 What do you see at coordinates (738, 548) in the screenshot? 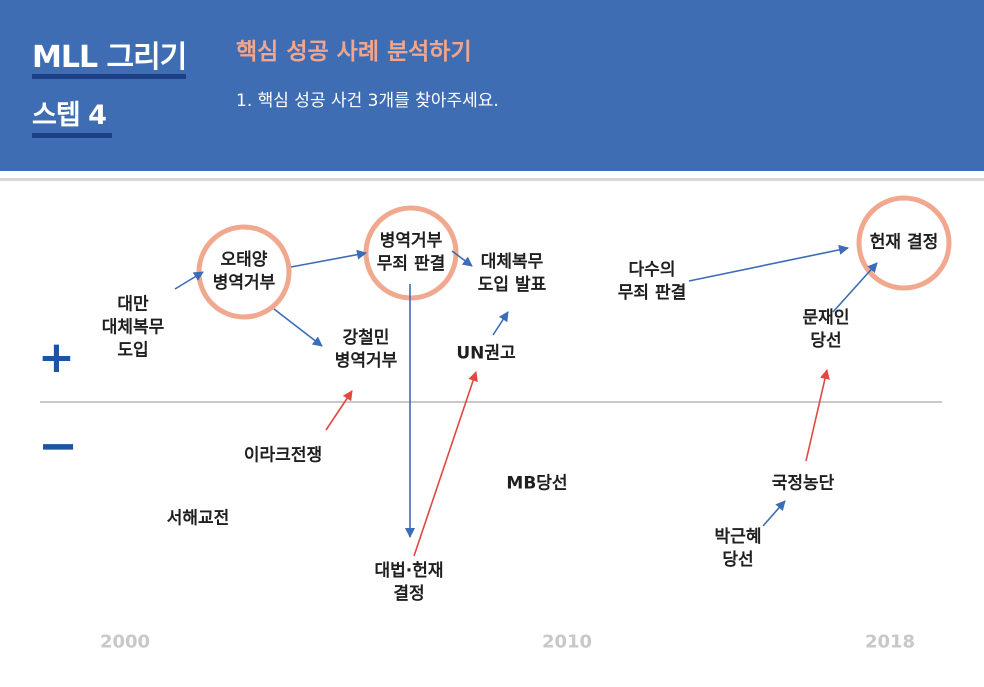
I see `event-label: 박근혜 당선` at bounding box center [738, 548].